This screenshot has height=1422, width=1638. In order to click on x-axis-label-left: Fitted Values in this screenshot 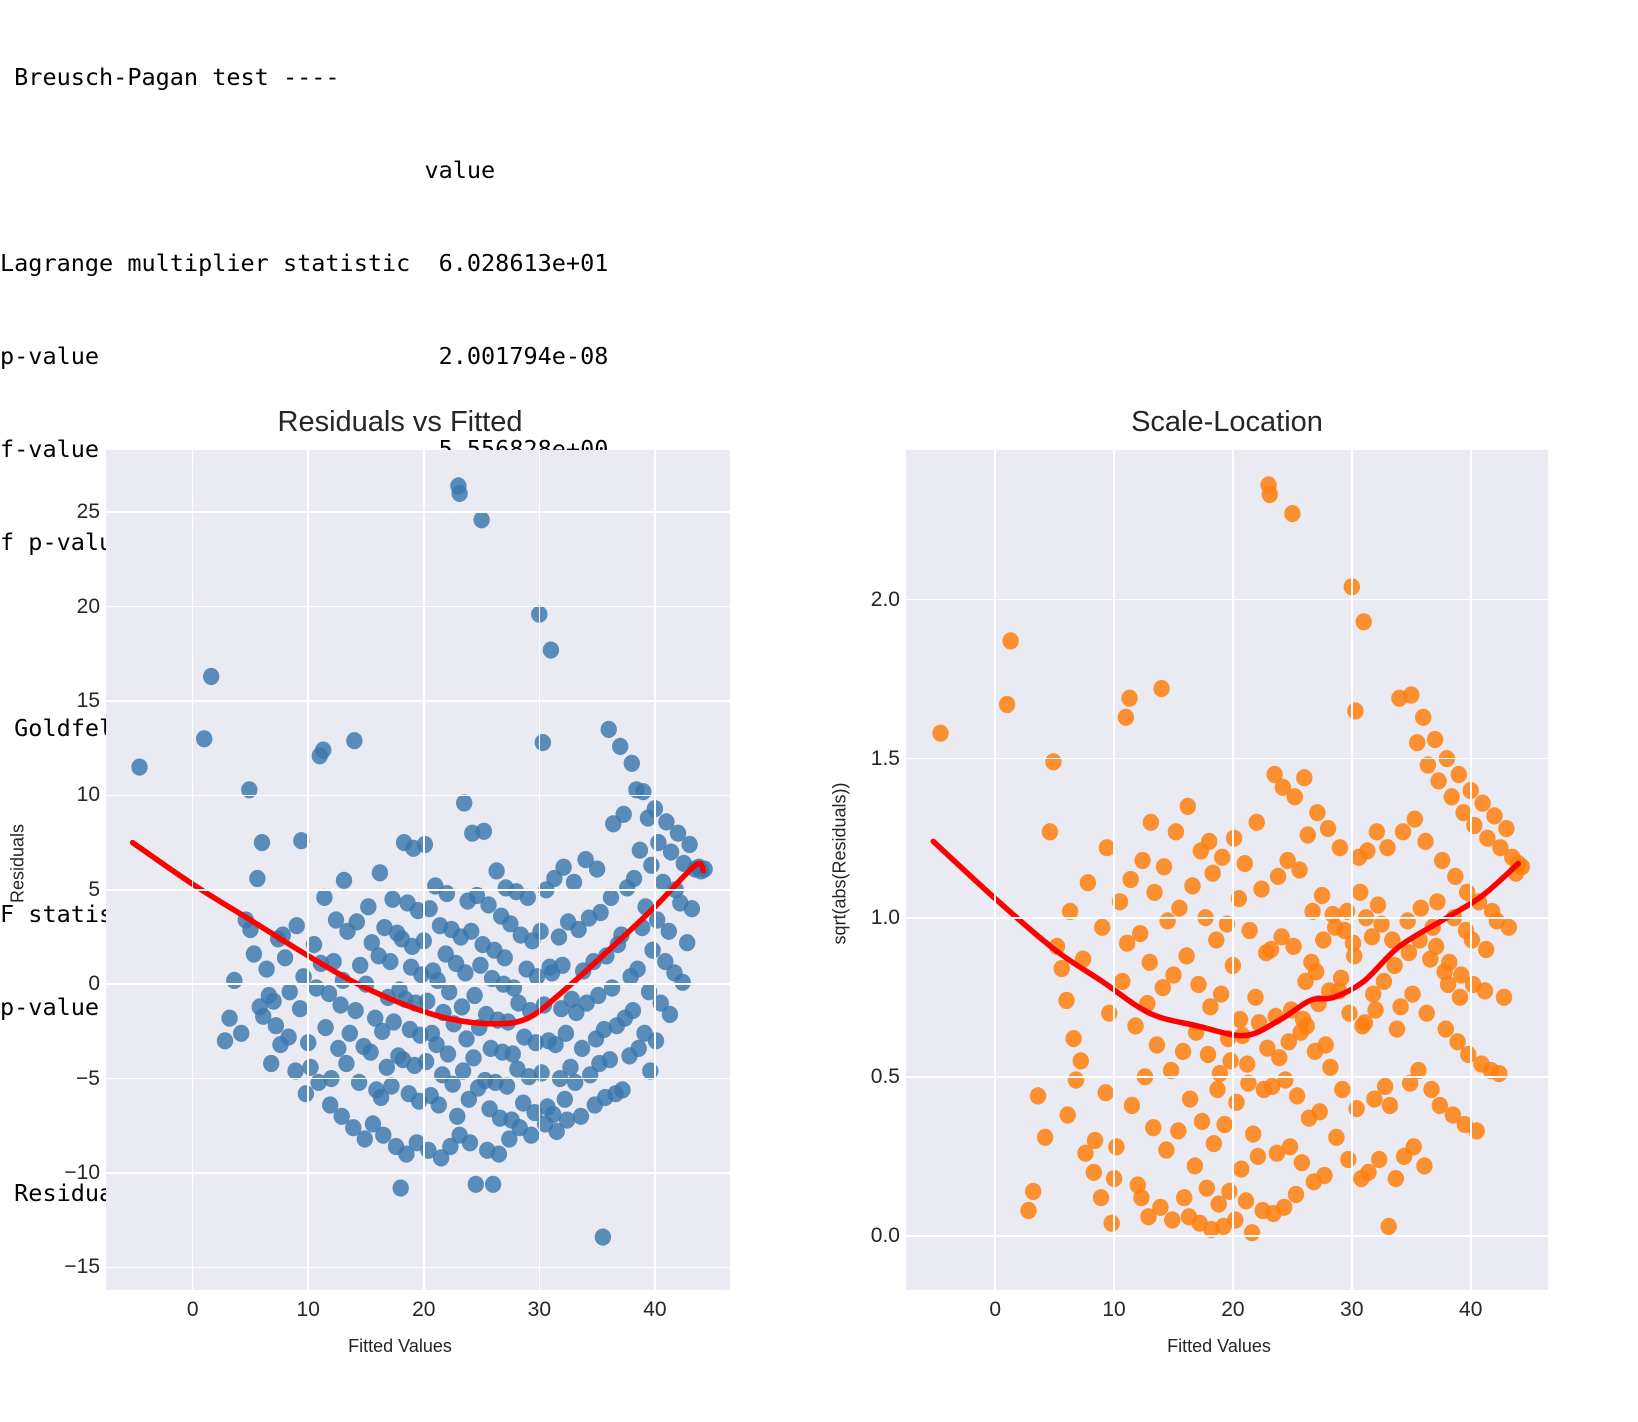, I will do `click(400, 1346)`.